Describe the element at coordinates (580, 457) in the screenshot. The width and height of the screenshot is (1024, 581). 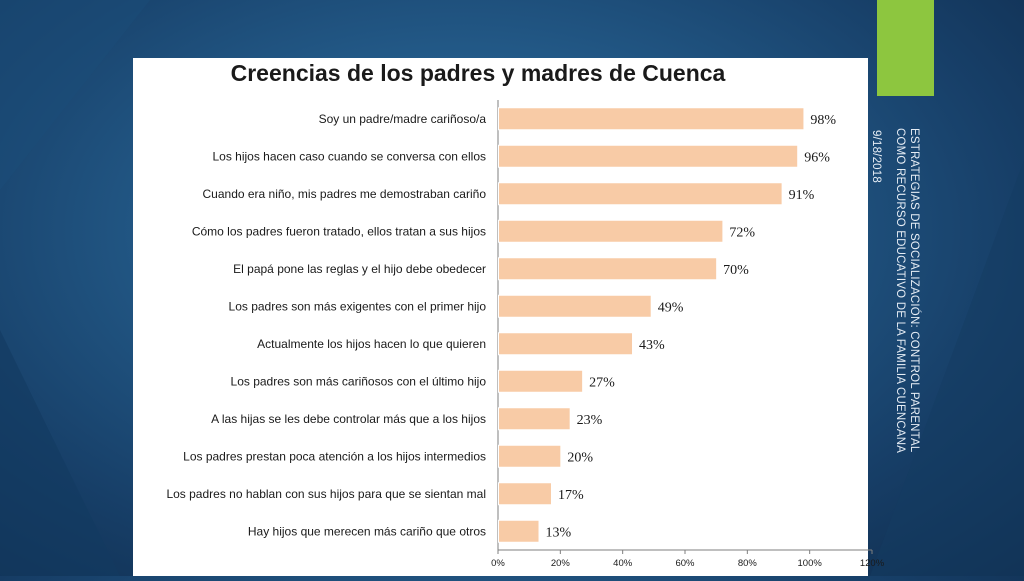
I see `data-label: 20%` at that location.